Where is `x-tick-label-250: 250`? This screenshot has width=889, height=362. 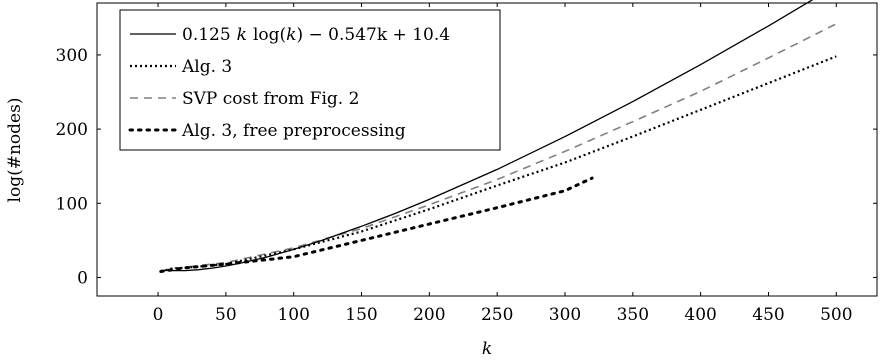
x-tick-label-250: 250 is located at coordinates (497, 315).